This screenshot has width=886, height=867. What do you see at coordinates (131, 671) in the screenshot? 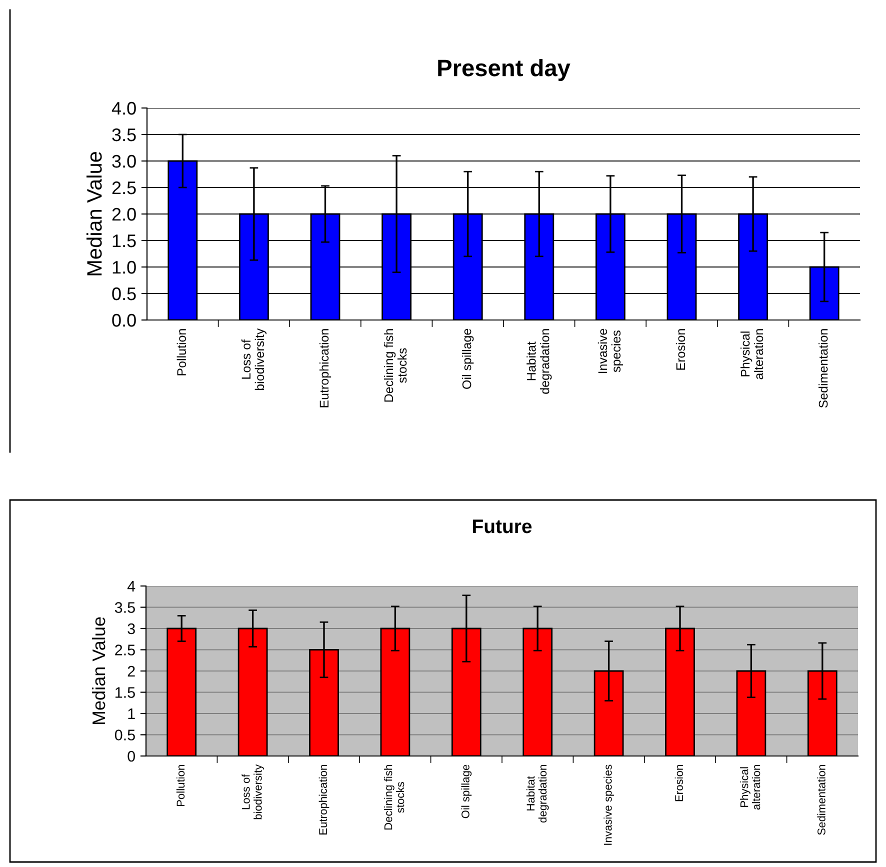
I see `y-tick-label: 2` at bounding box center [131, 671].